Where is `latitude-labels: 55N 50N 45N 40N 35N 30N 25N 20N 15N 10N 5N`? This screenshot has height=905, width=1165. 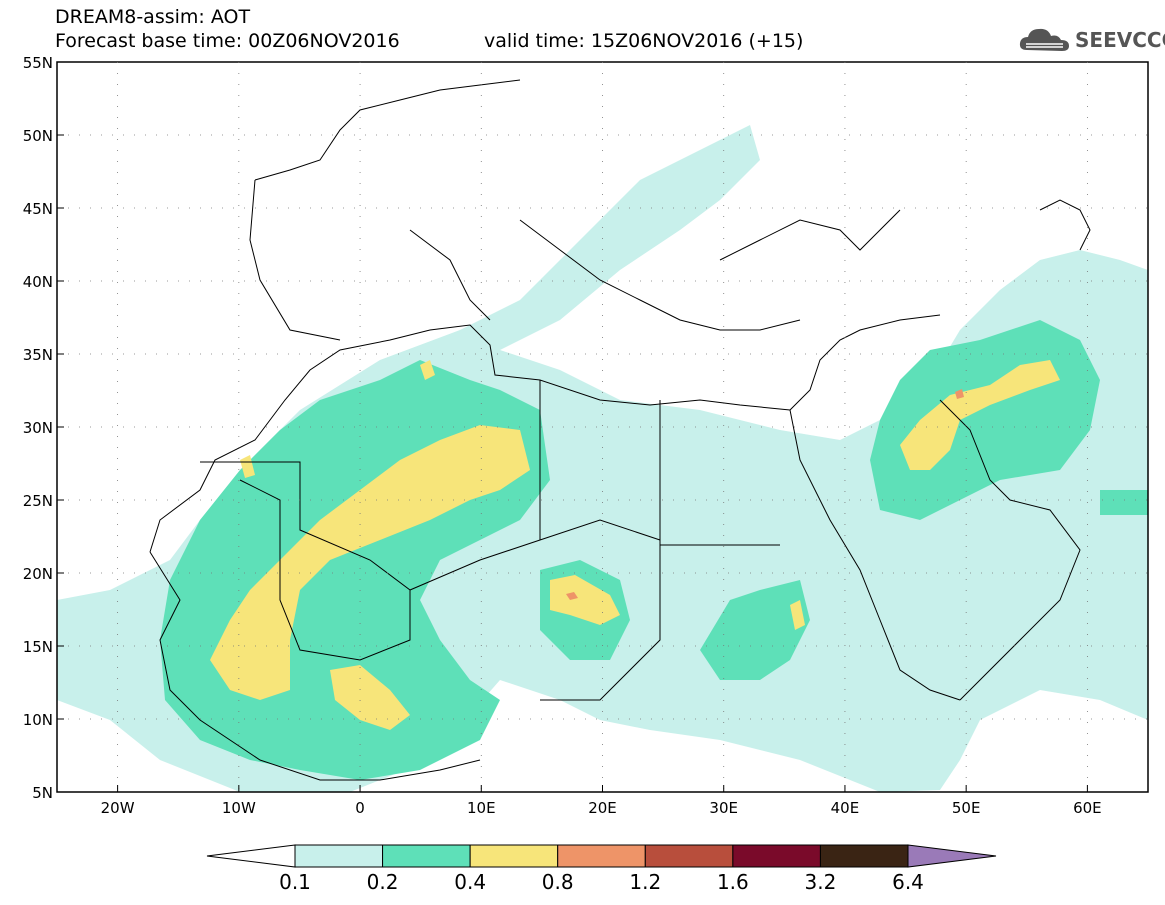 latitude-labels: 55N 50N 45N 40N 35N 30N 25N 20N 15N 10N 5N is located at coordinates (43, 428).